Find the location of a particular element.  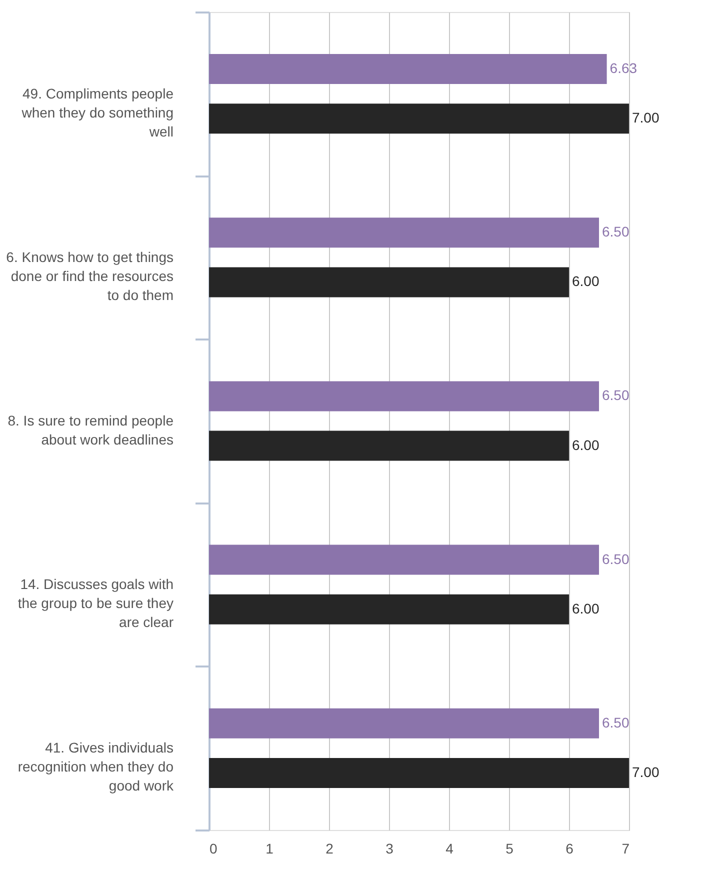

x-tick-label: 1 is located at coordinates (270, 848).